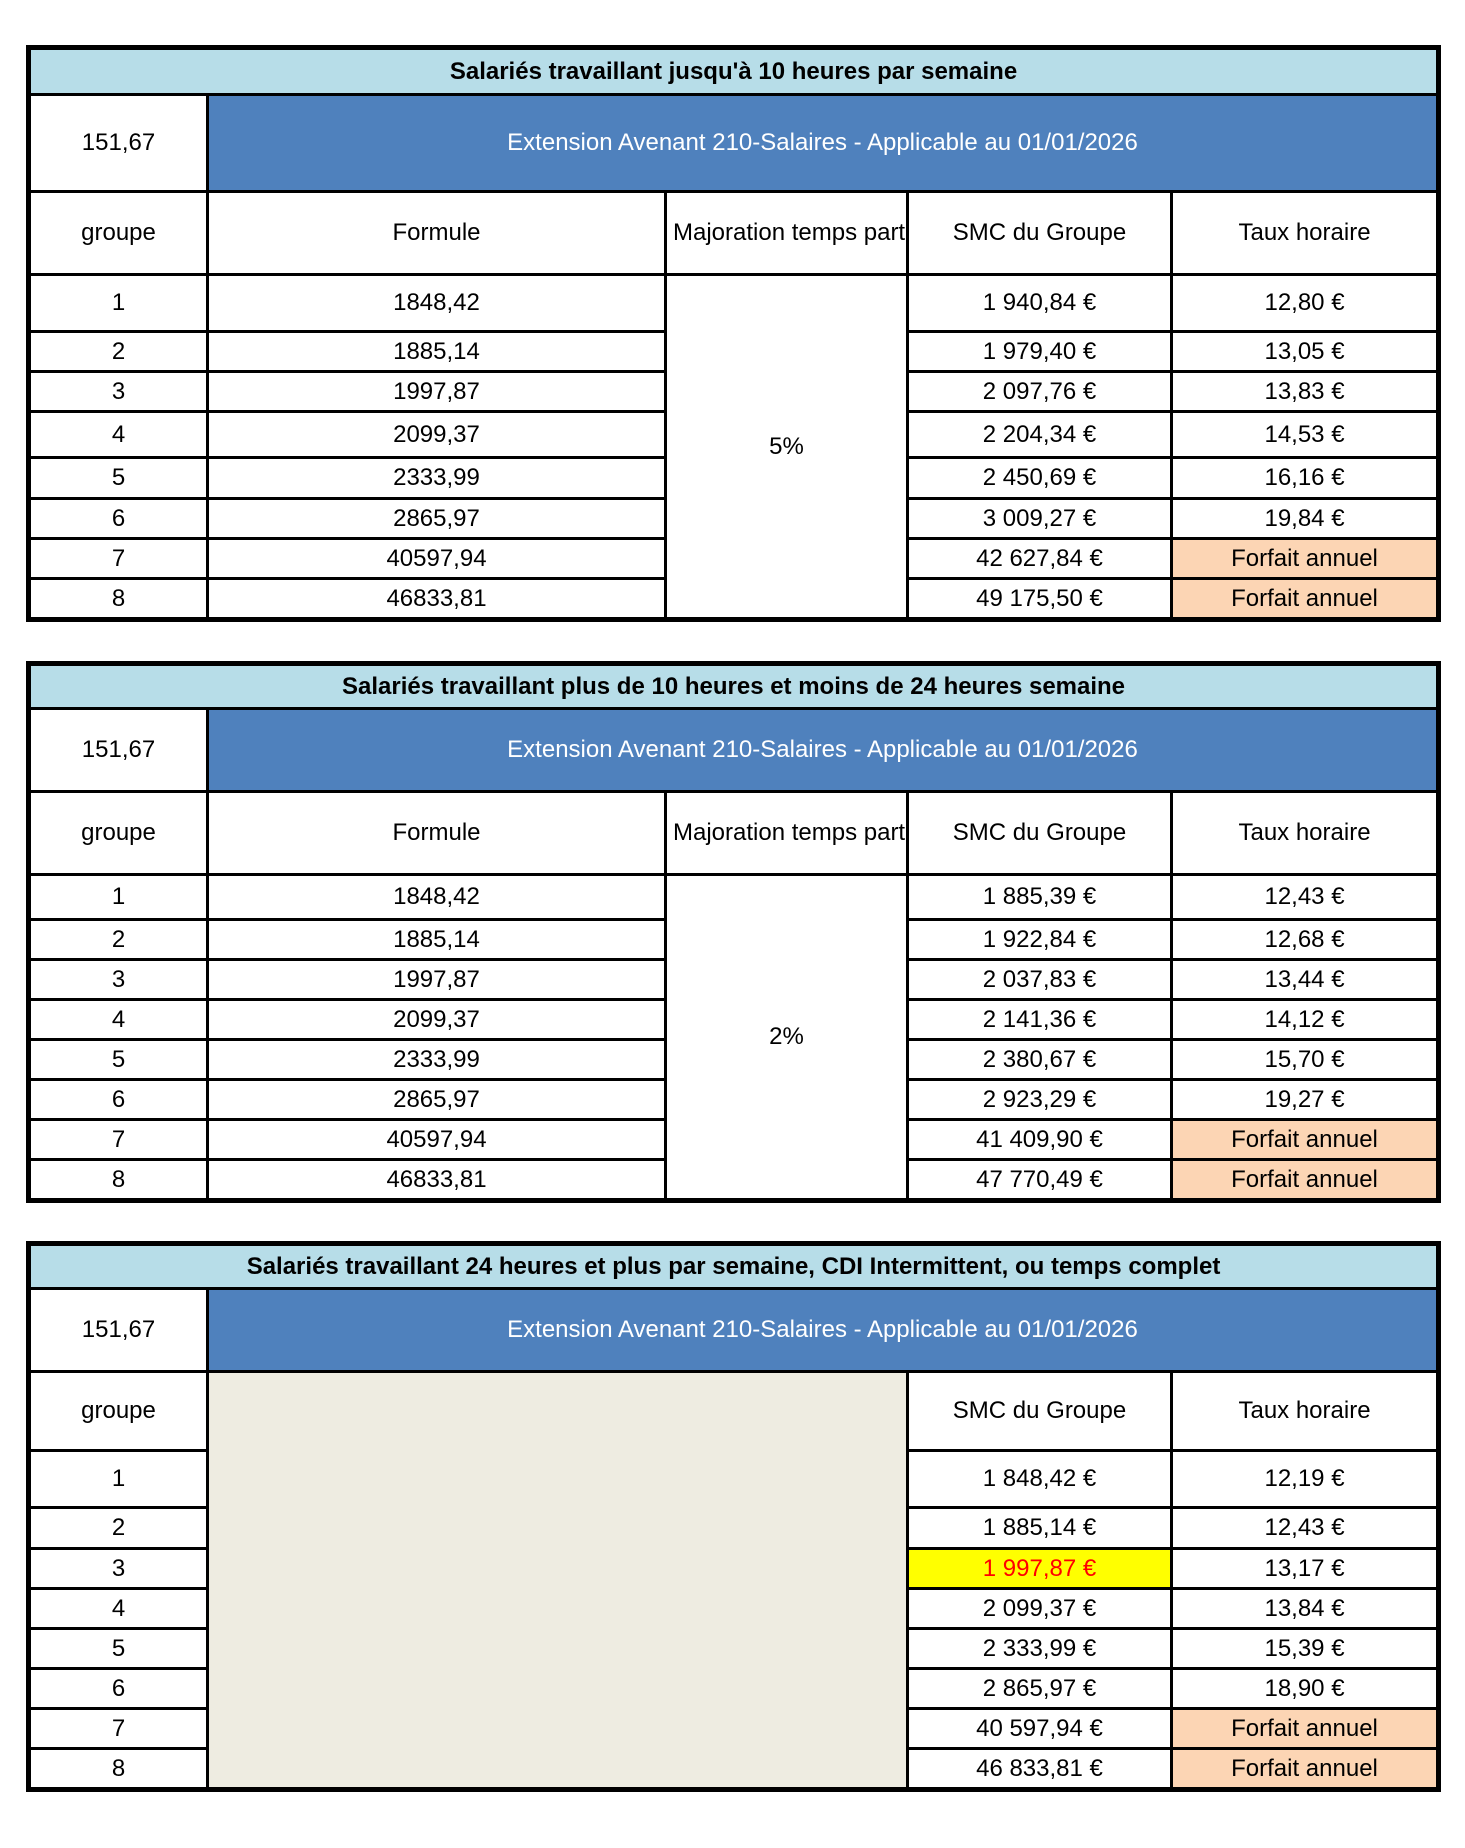 This screenshot has height=1848, width=1465. Describe the element at coordinates (1305, 1568) in the screenshot. I see `taux-cell: 13,17 €` at that location.